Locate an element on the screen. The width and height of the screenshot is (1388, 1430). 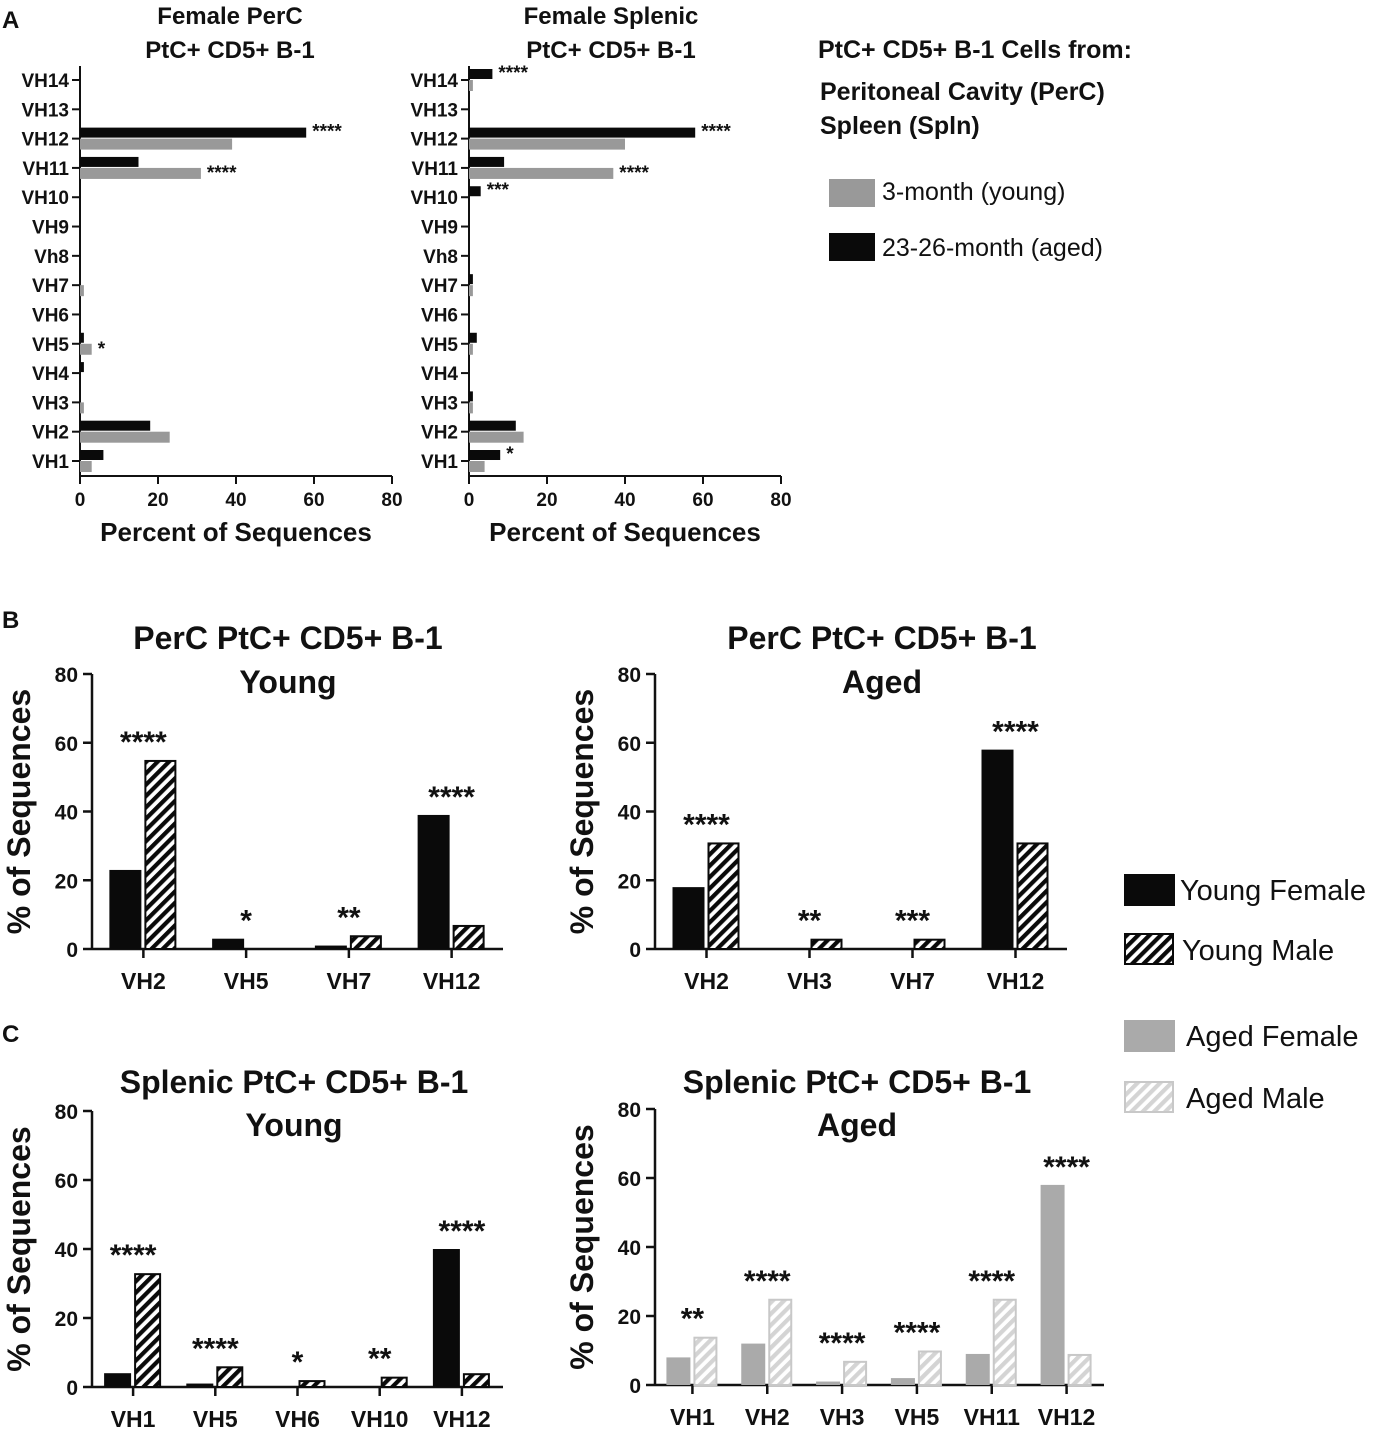
legend-item-young-female: Young Female is located at coordinates (1273, 891).